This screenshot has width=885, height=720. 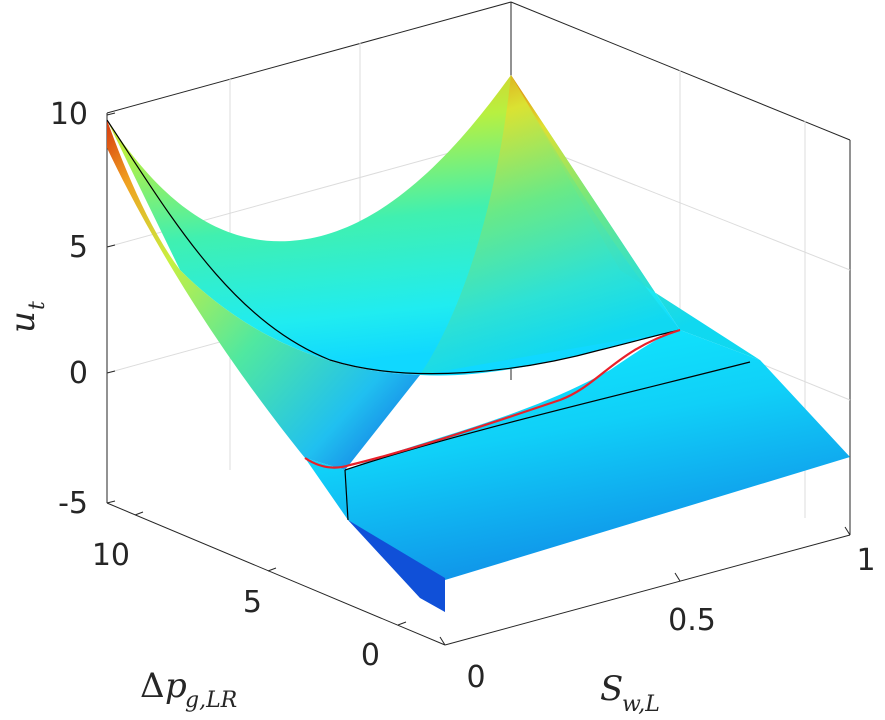 What do you see at coordinates (645, 586) in the screenshot?
I see `x-axis-ticks` at bounding box center [645, 586].